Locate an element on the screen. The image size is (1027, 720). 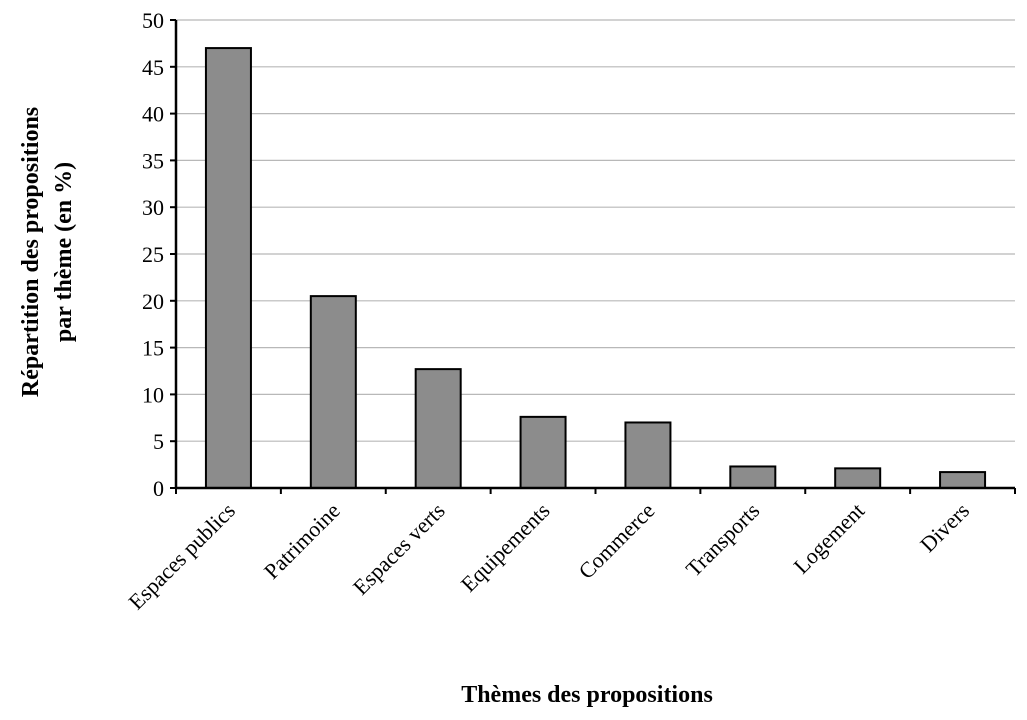
x-tick-label: Logement is located at coordinates (828, 538).